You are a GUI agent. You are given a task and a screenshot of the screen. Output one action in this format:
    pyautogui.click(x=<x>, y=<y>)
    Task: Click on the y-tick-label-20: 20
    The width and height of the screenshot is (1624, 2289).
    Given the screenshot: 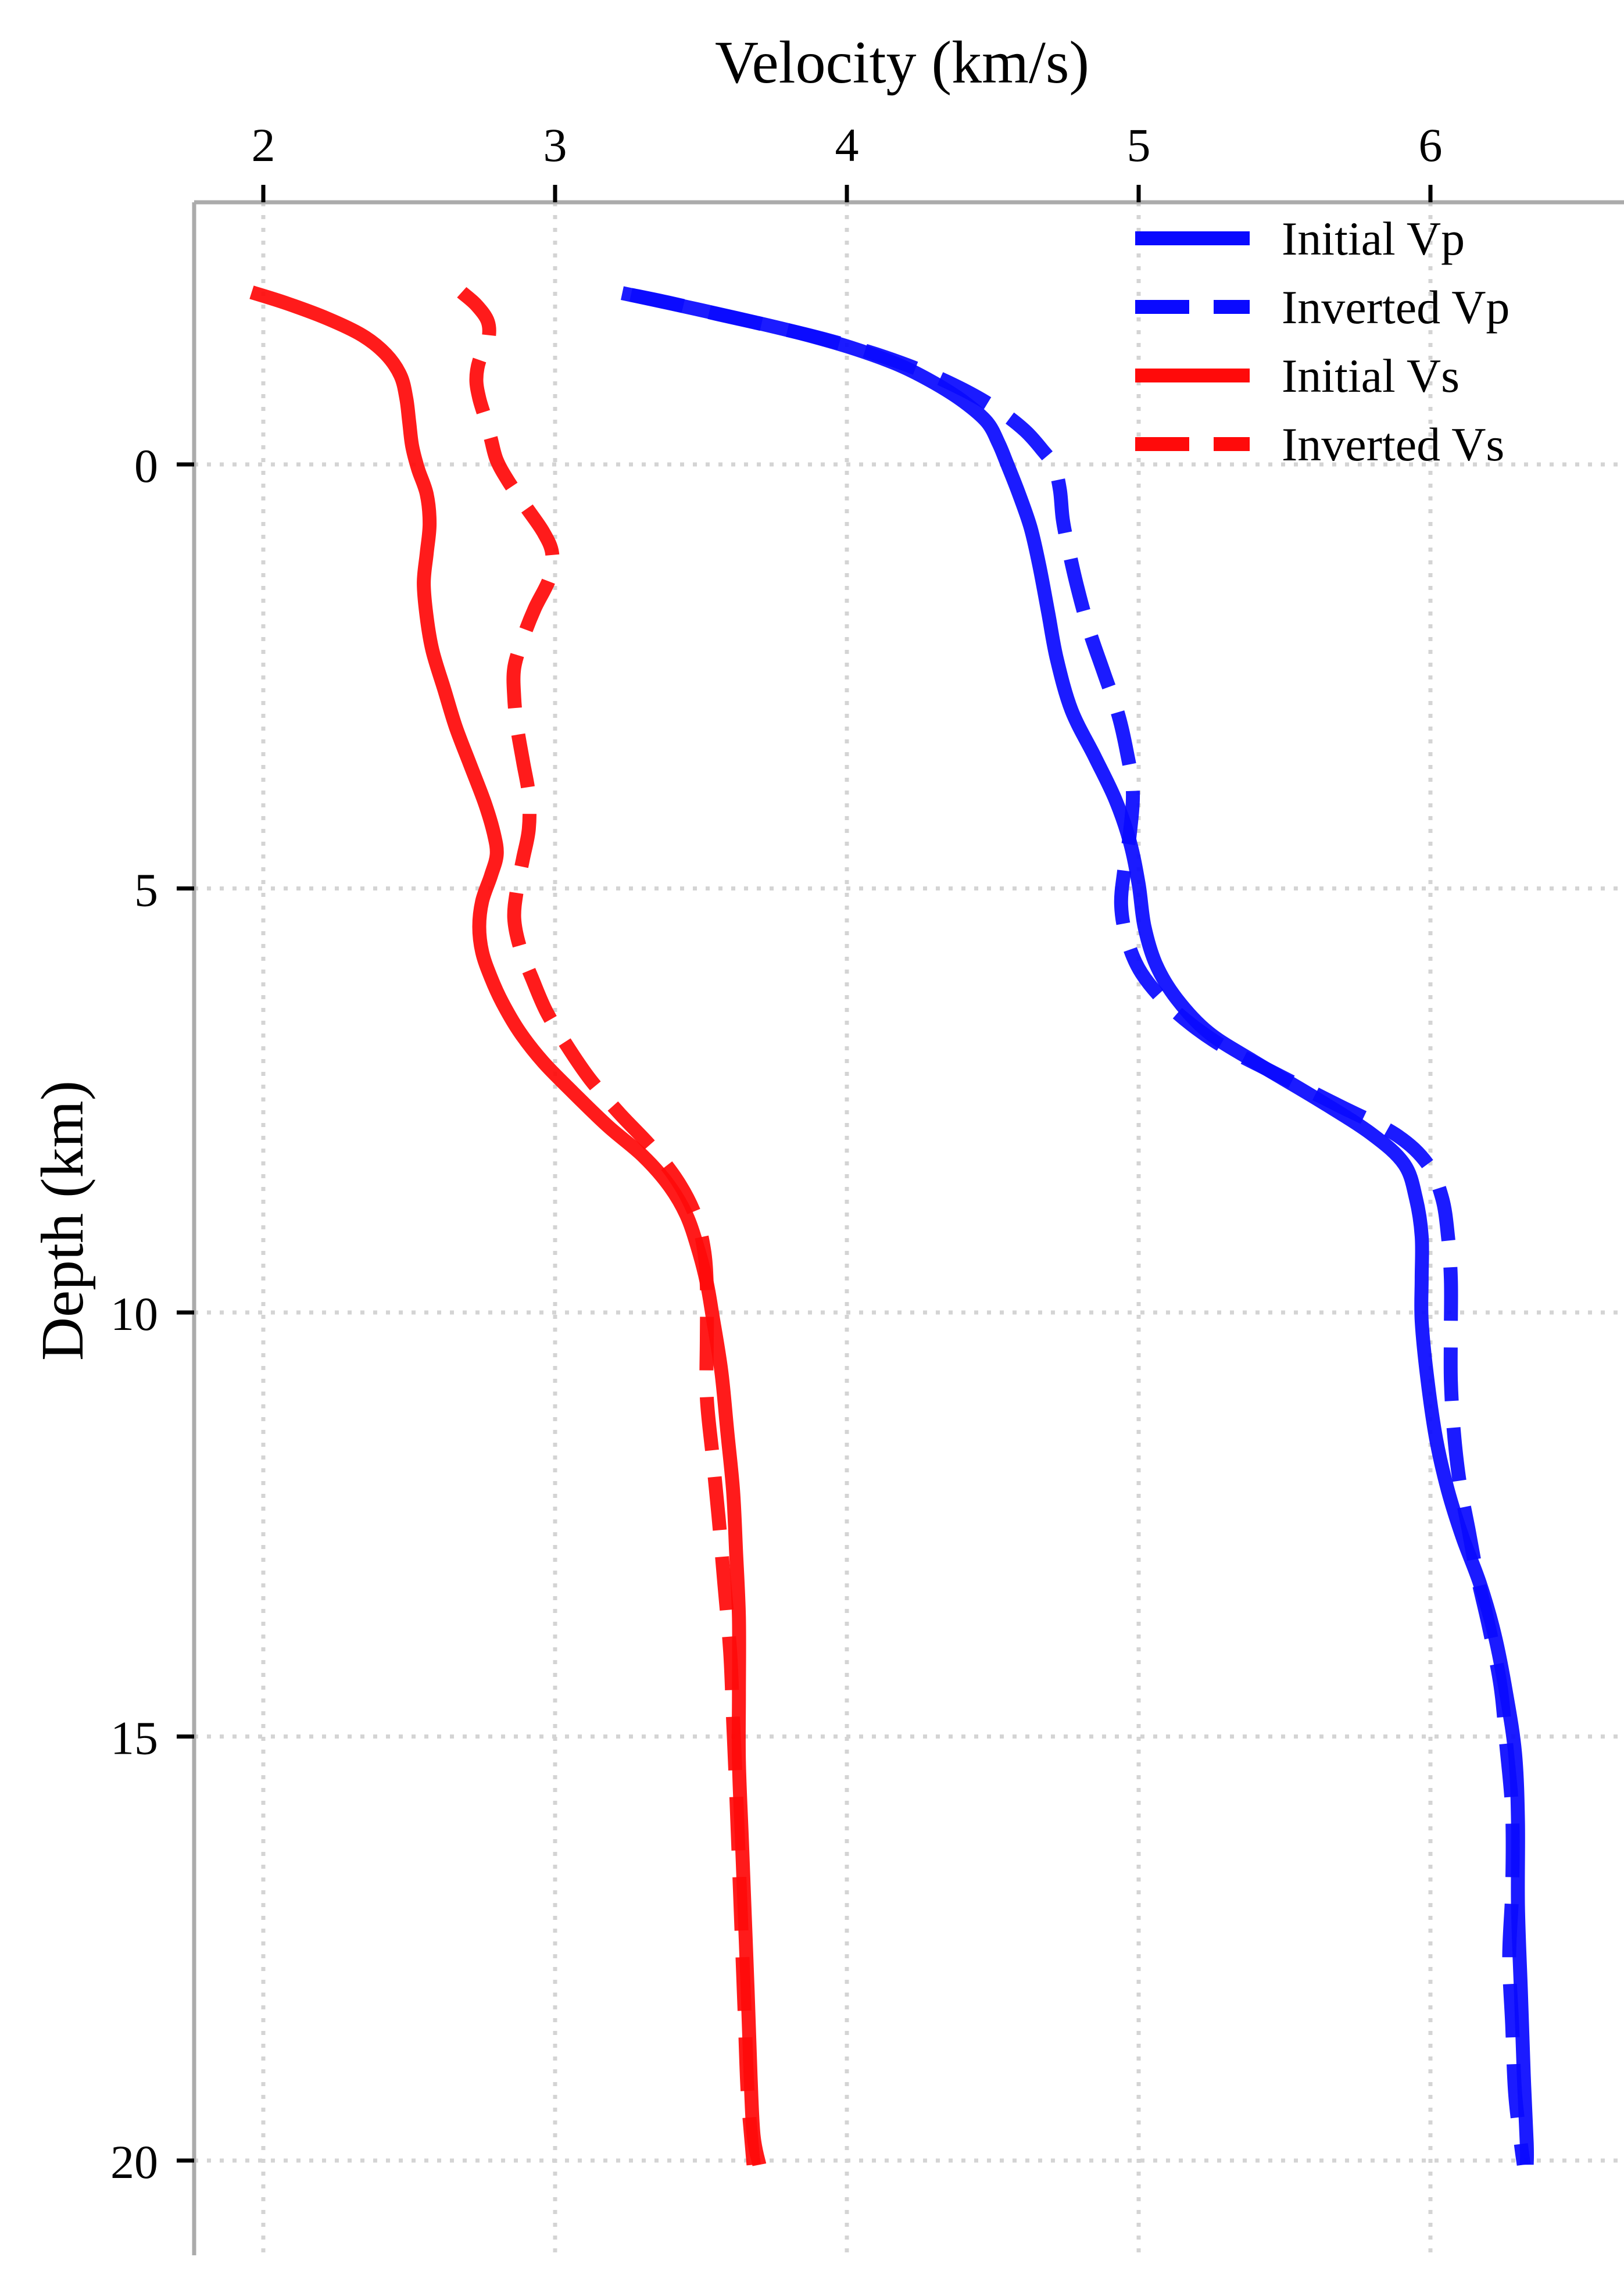 What is the action you would take?
    pyautogui.click(x=134, y=2162)
    